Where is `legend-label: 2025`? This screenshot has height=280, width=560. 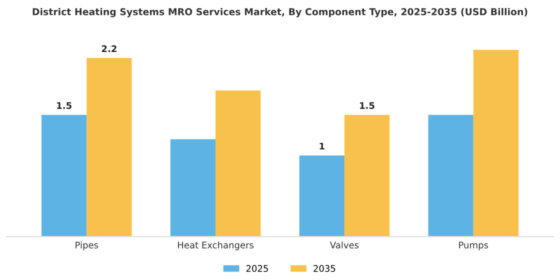
legend-label: 2025 is located at coordinates (257, 268).